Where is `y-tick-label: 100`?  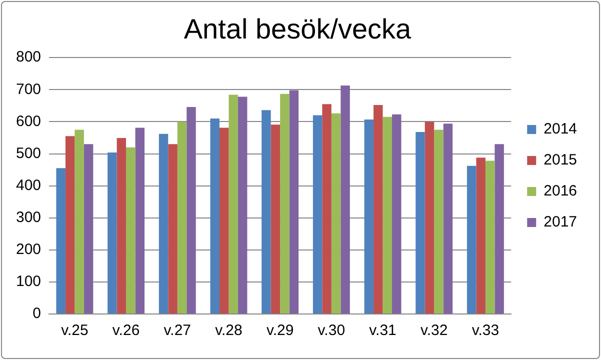
y-tick-label: 100 is located at coordinates (29, 281).